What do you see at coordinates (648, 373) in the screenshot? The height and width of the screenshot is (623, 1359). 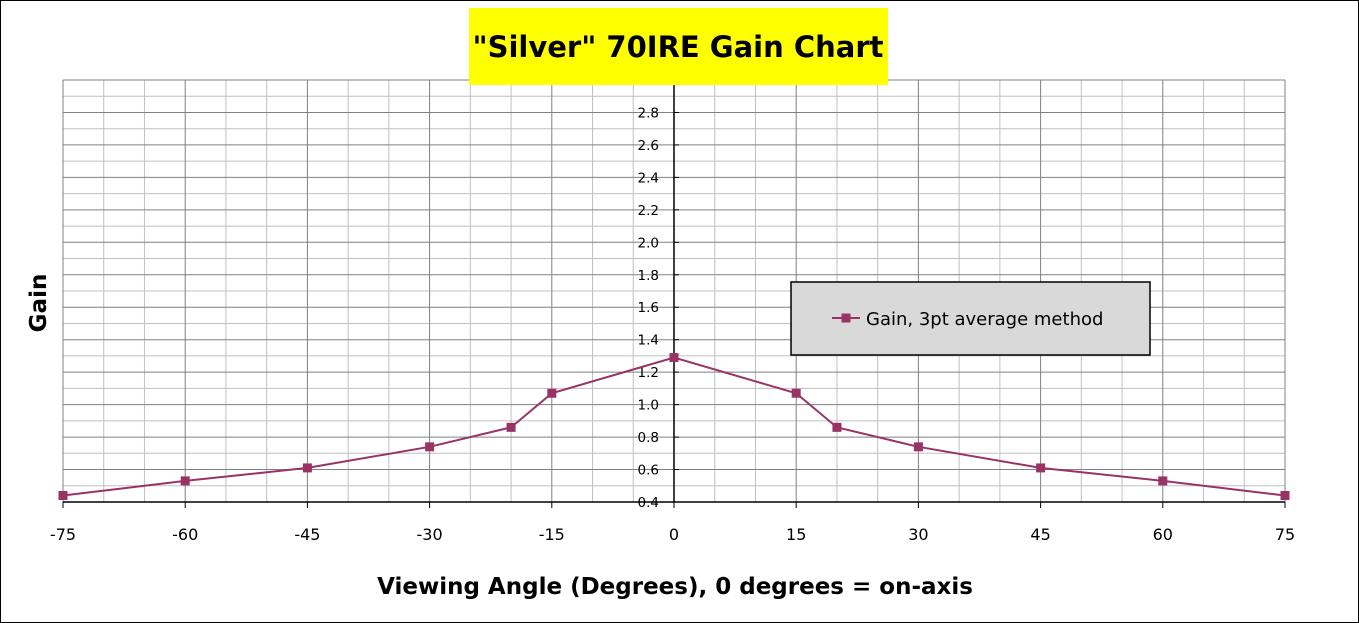 I see `y-tick-label: 1.2` at bounding box center [648, 373].